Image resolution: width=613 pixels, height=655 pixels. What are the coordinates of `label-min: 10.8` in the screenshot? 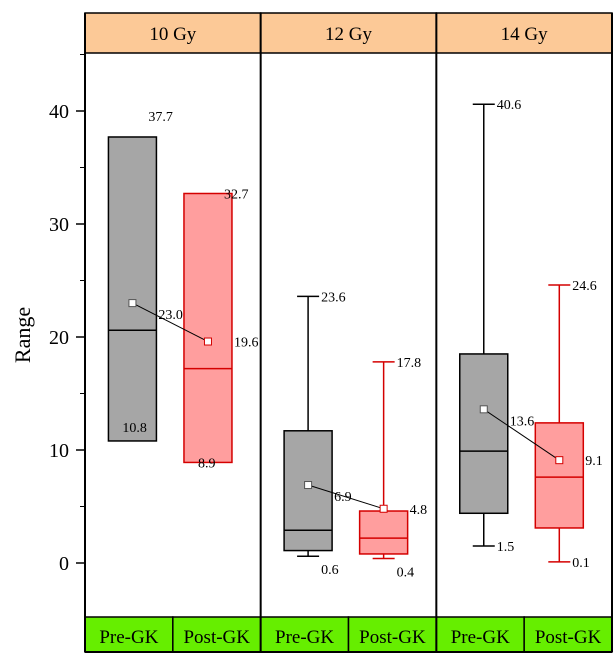 It's located at (134, 428).